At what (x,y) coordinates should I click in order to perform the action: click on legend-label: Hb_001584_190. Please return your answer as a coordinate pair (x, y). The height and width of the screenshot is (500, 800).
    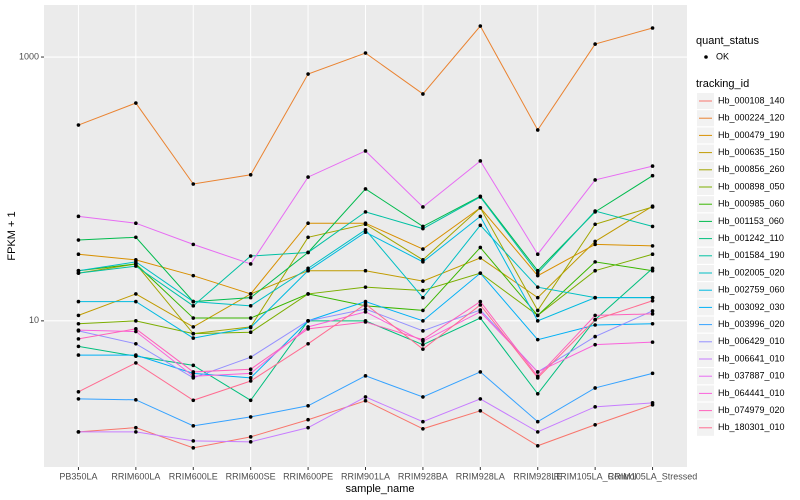
    Looking at the image, I should click on (751, 255).